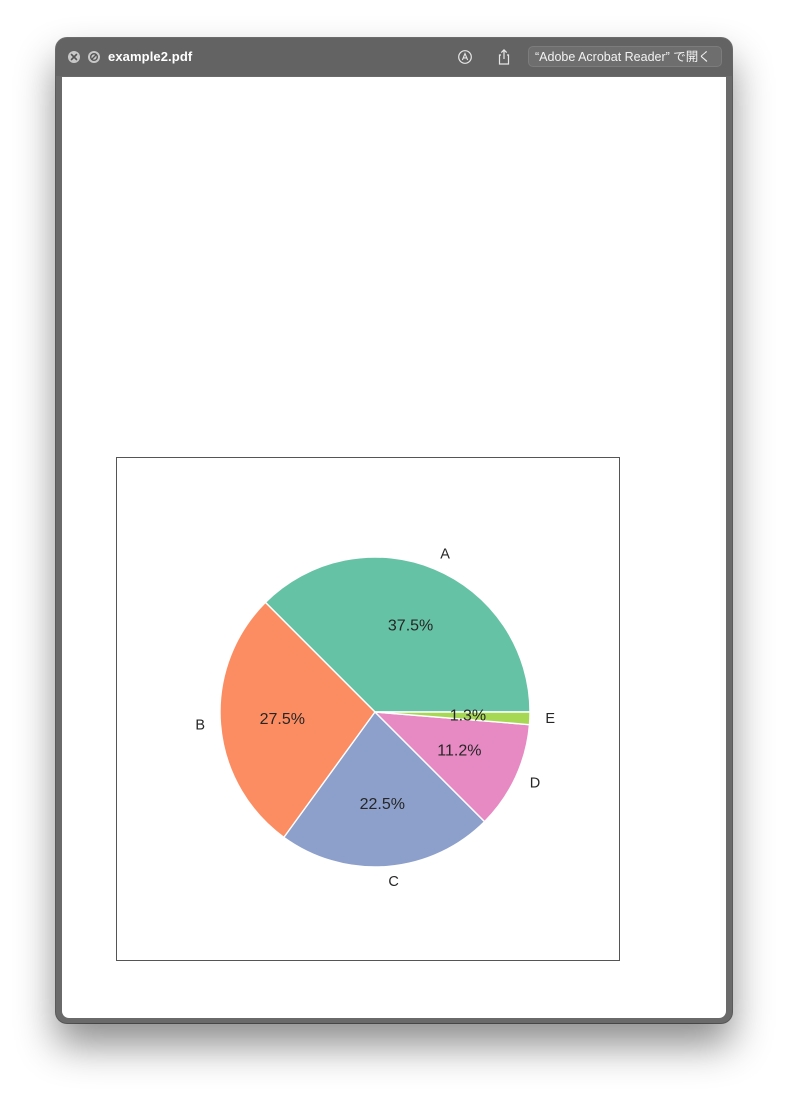 This screenshot has width=789, height=1098. I want to click on pie-slice-b, so click(297, 720).